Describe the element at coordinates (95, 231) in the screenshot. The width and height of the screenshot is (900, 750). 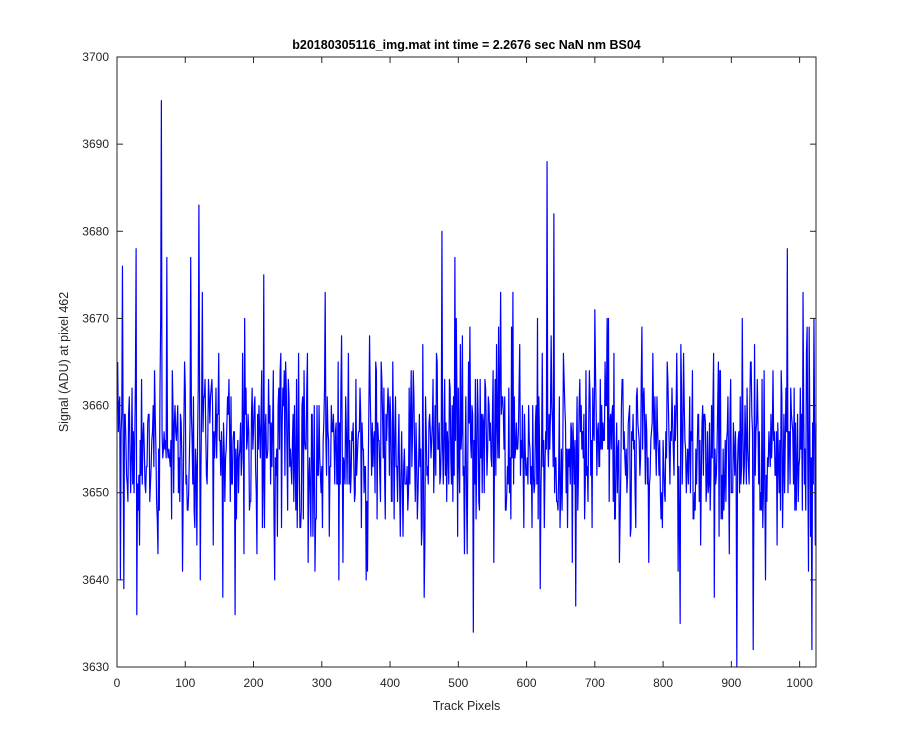
I see `y-tick-label: 3680` at that location.